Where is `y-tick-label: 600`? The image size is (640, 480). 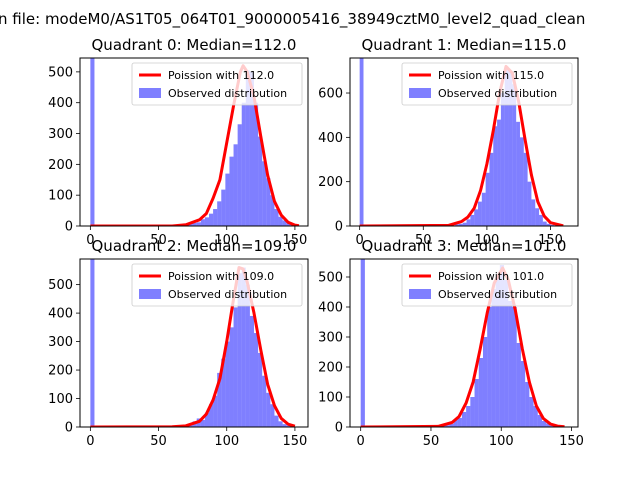 y-tick-label: 600 is located at coordinates (330, 94).